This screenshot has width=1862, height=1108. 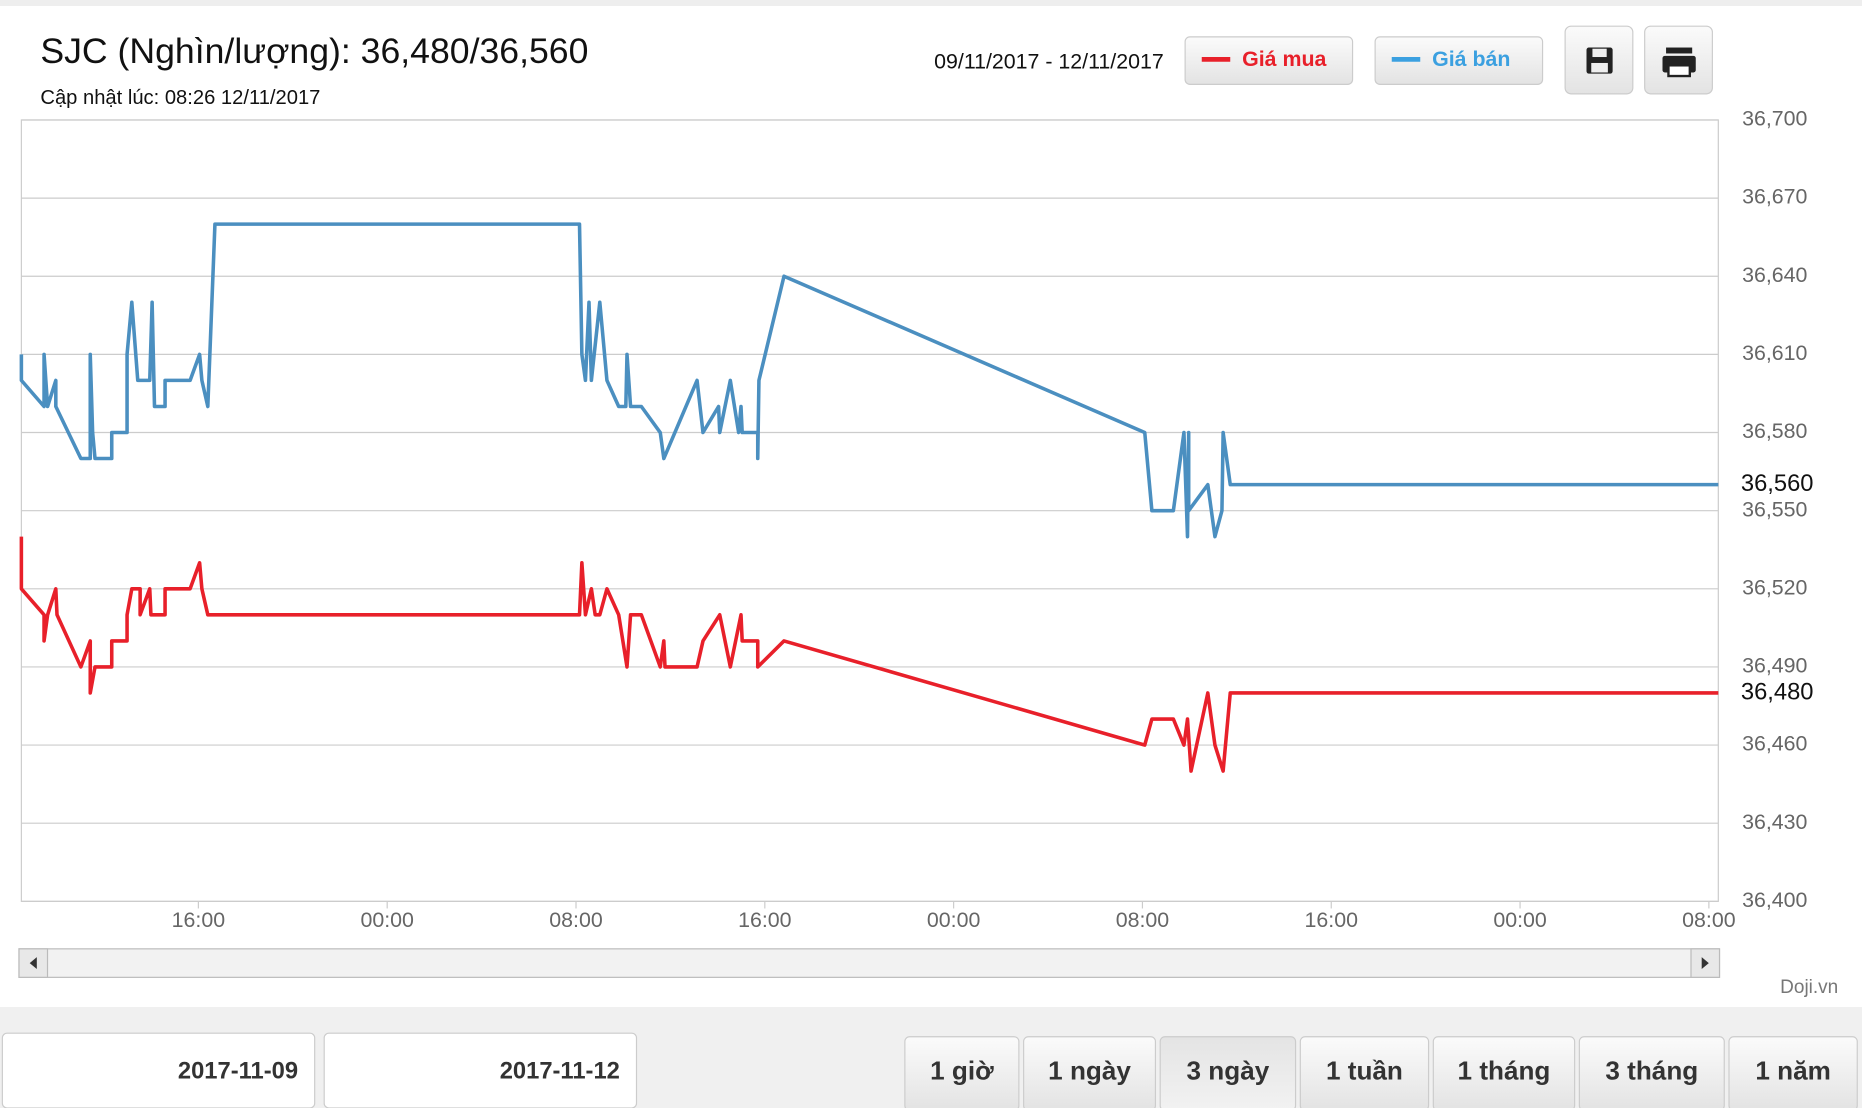 I want to click on range-button: 3 tháng, so click(x=1651, y=1072).